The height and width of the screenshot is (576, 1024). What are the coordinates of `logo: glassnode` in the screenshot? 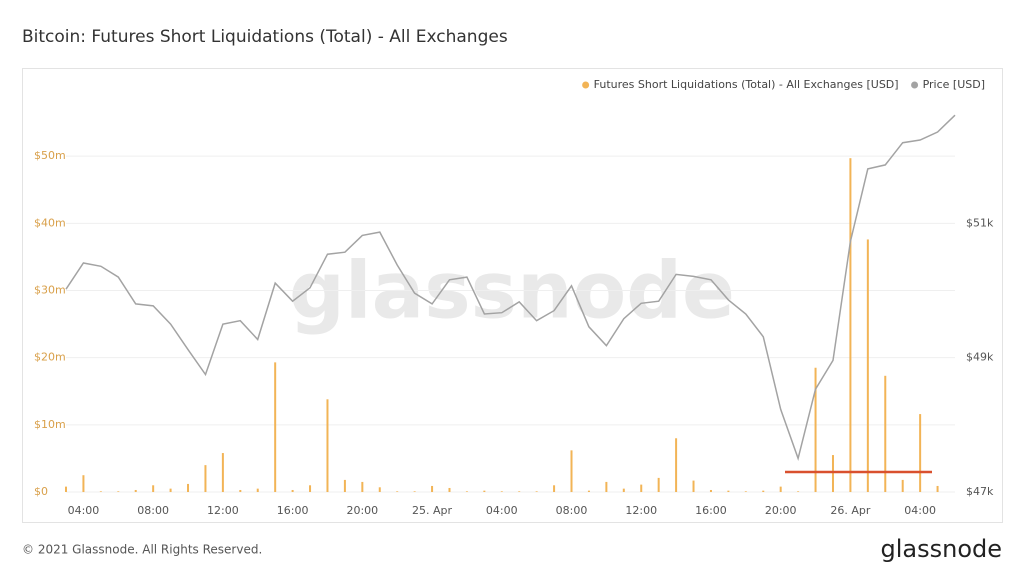 It's located at (941, 549).